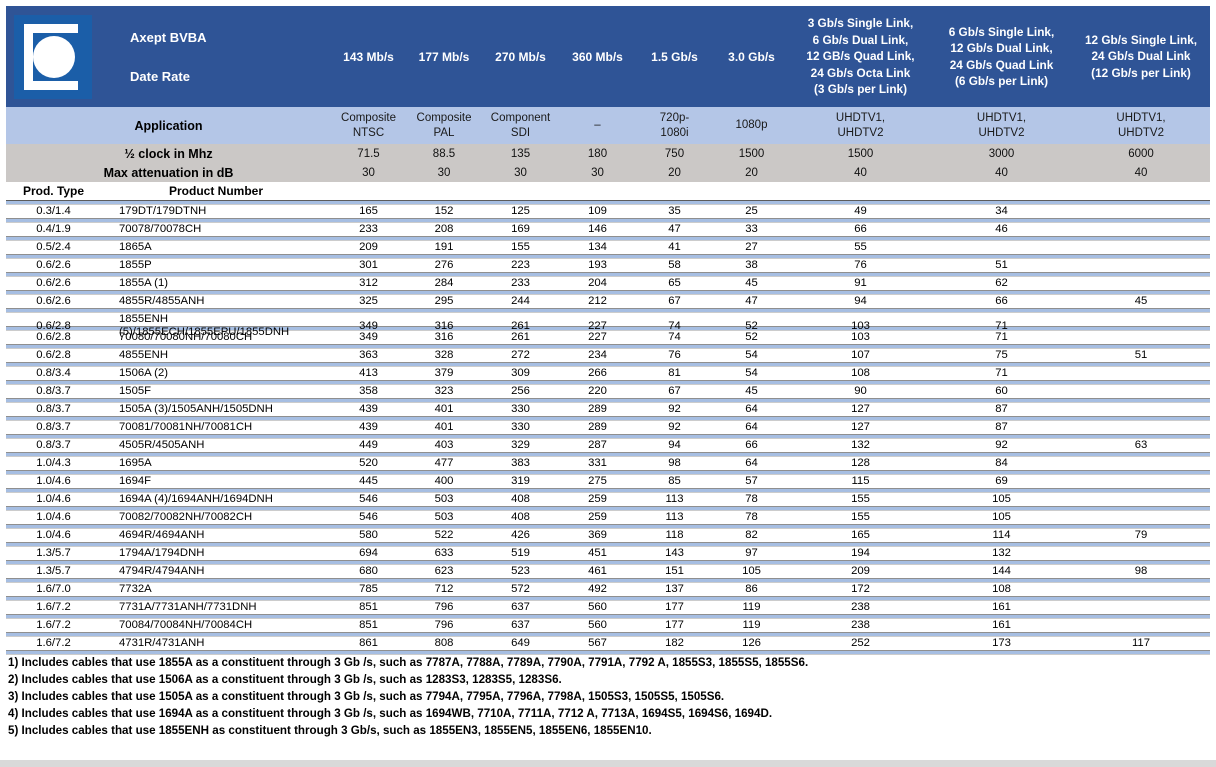 This screenshot has height=767, width=1216. I want to click on product-number-cell: 4855ENH, so click(143, 355).